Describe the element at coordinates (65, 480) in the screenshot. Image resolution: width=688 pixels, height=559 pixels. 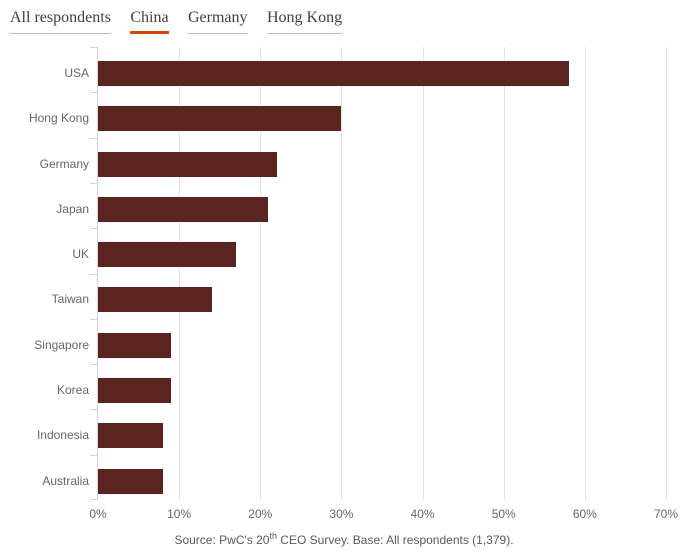
I see `category-label: Australia` at that location.